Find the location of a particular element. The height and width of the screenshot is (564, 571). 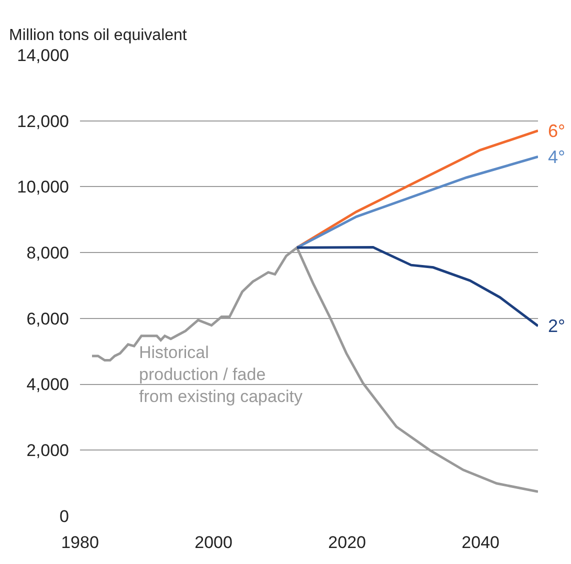

x-tick-label: 2020 is located at coordinates (347, 542).